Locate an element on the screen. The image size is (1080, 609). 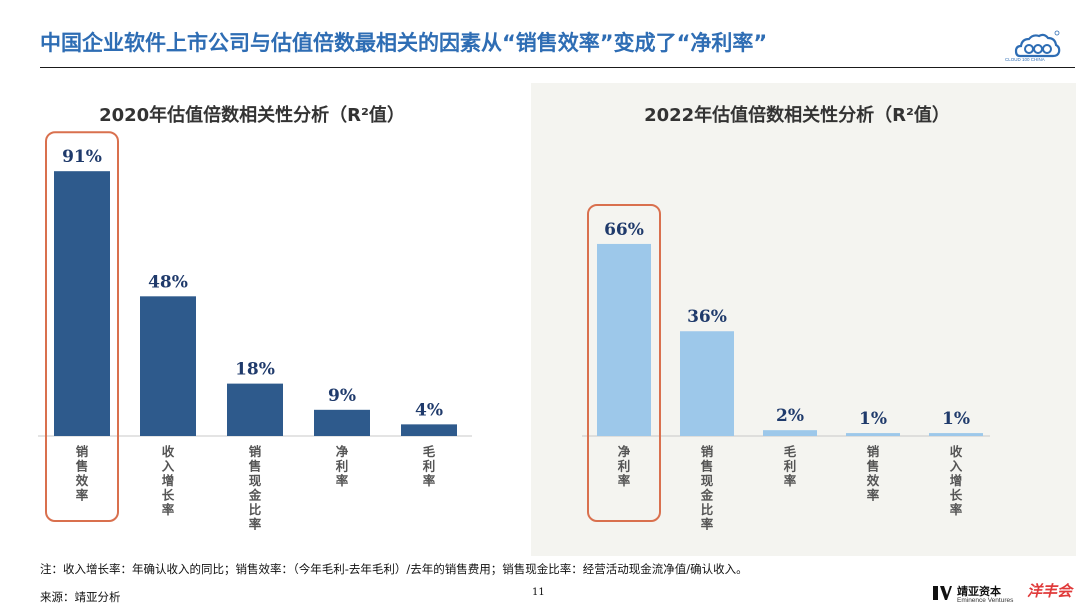
value-label-2020-1: 91% is located at coordinates (82, 157).